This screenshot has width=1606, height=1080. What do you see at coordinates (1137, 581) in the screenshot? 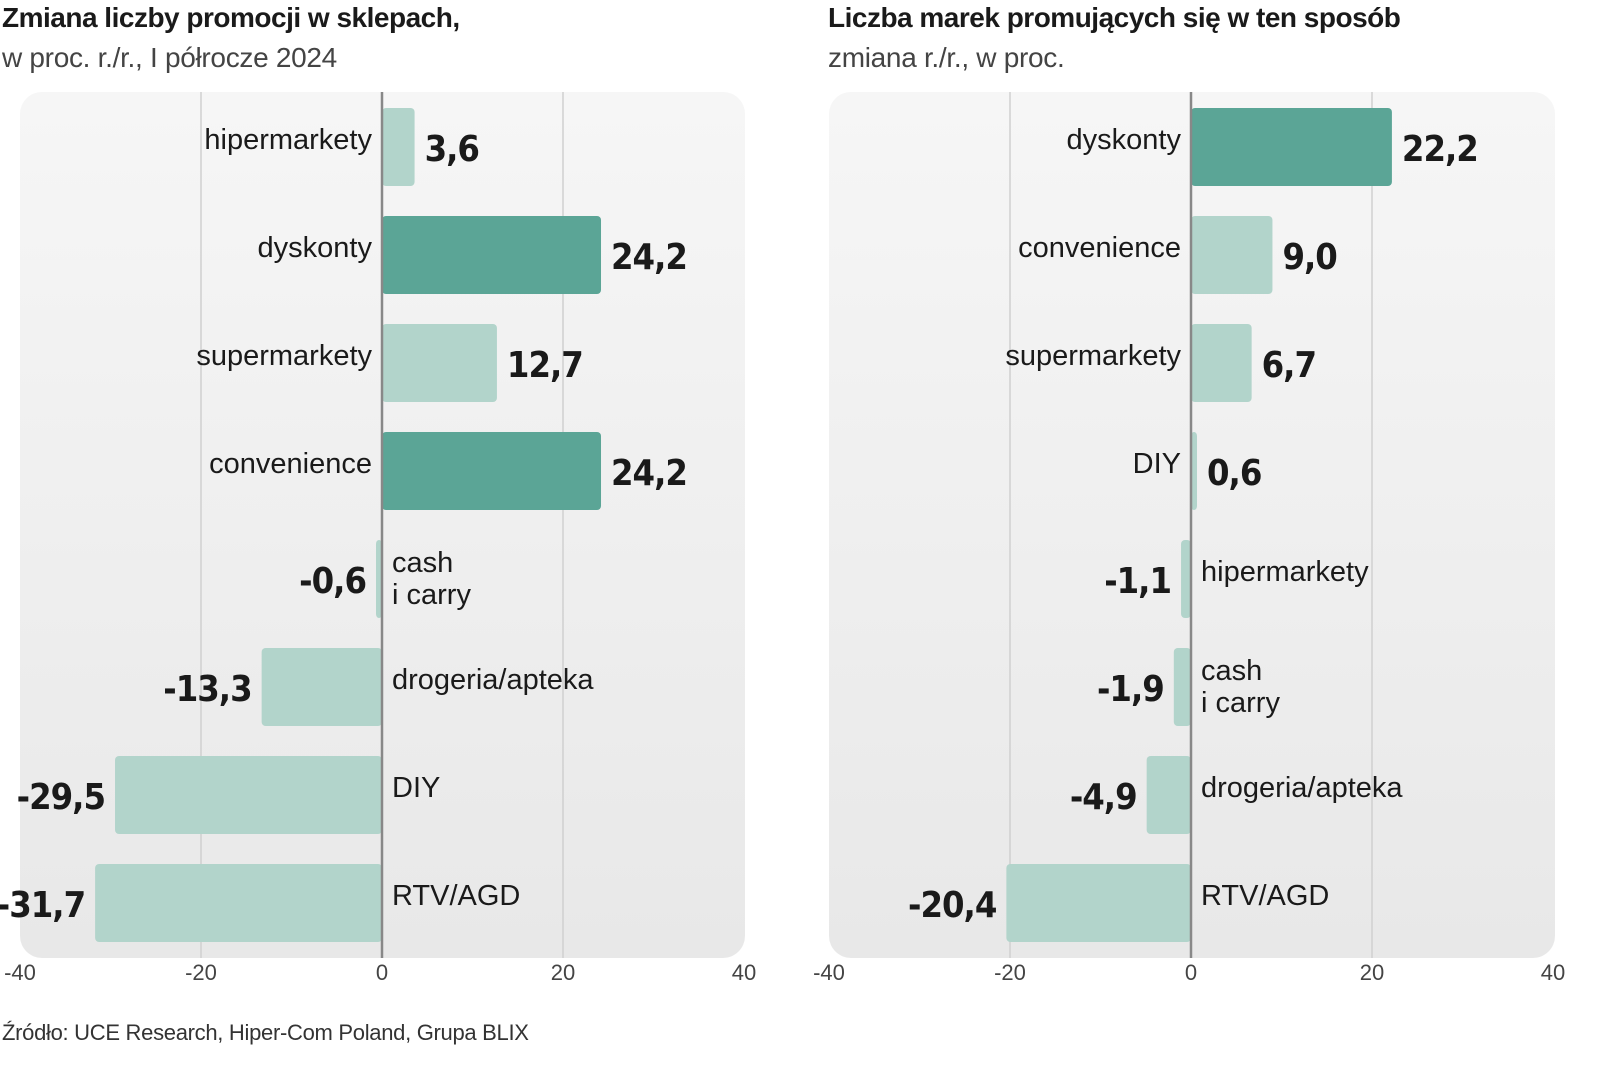
I see `value-label: -1,1` at bounding box center [1137, 581].